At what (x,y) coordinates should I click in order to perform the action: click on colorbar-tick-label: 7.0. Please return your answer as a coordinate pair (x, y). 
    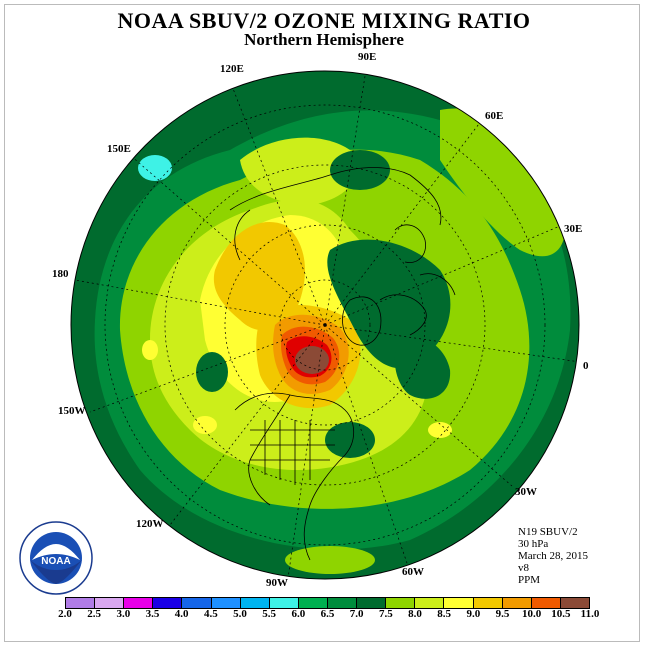
    Looking at the image, I should click on (356, 614).